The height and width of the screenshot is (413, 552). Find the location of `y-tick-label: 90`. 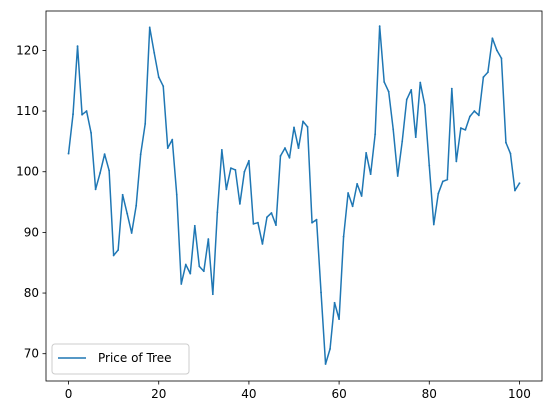

y-tick-label: 90 is located at coordinates (31, 232).